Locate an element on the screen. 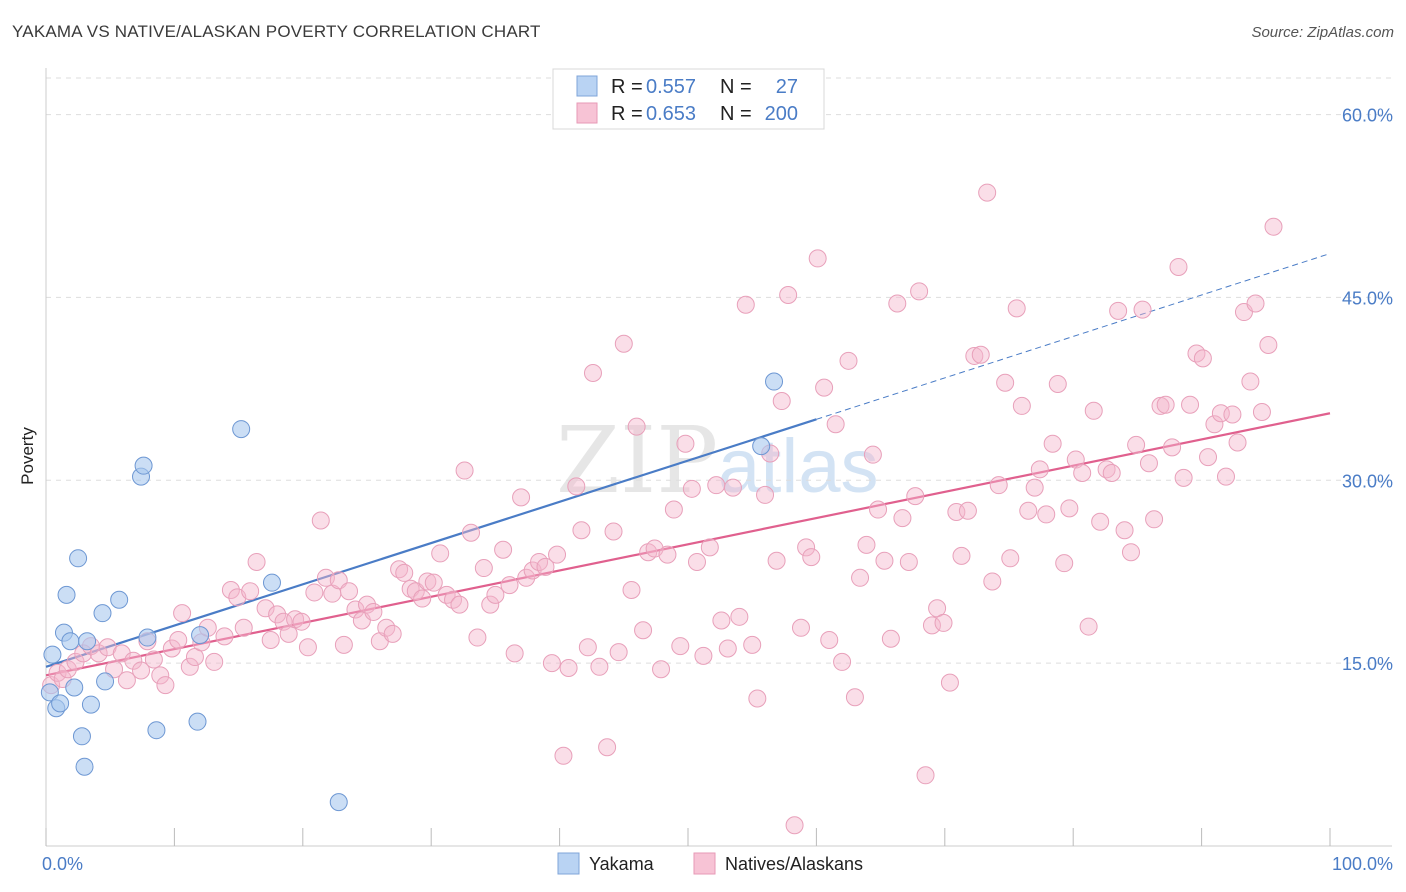 This screenshot has width=1406, height=892. legend-n-value-1: 27 is located at coordinates (787, 87).